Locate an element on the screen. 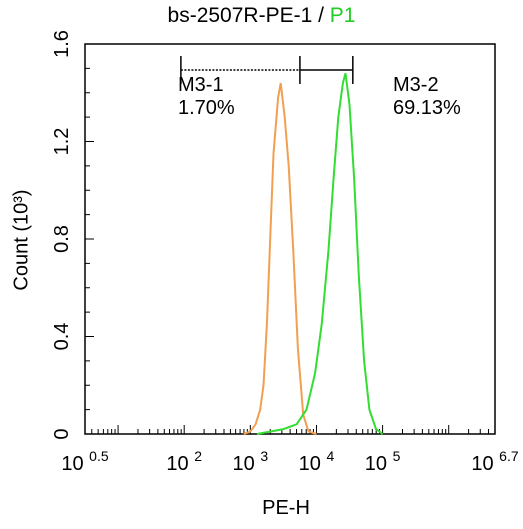 Image resolution: width=523 pixels, height=529 pixels. x-tick-exponent: 0.5 is located at coordinates (99, 456).